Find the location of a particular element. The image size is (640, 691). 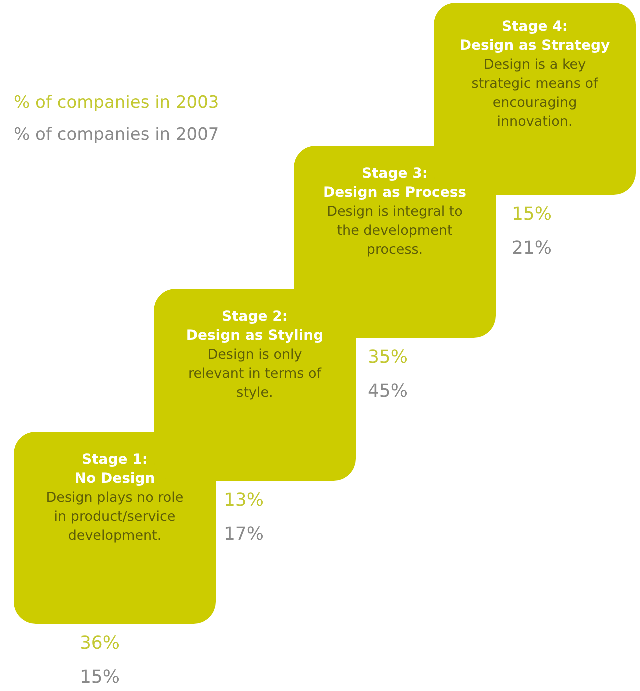

category-label: Stage 3: Design as Process is located at coordinates (395, 183).